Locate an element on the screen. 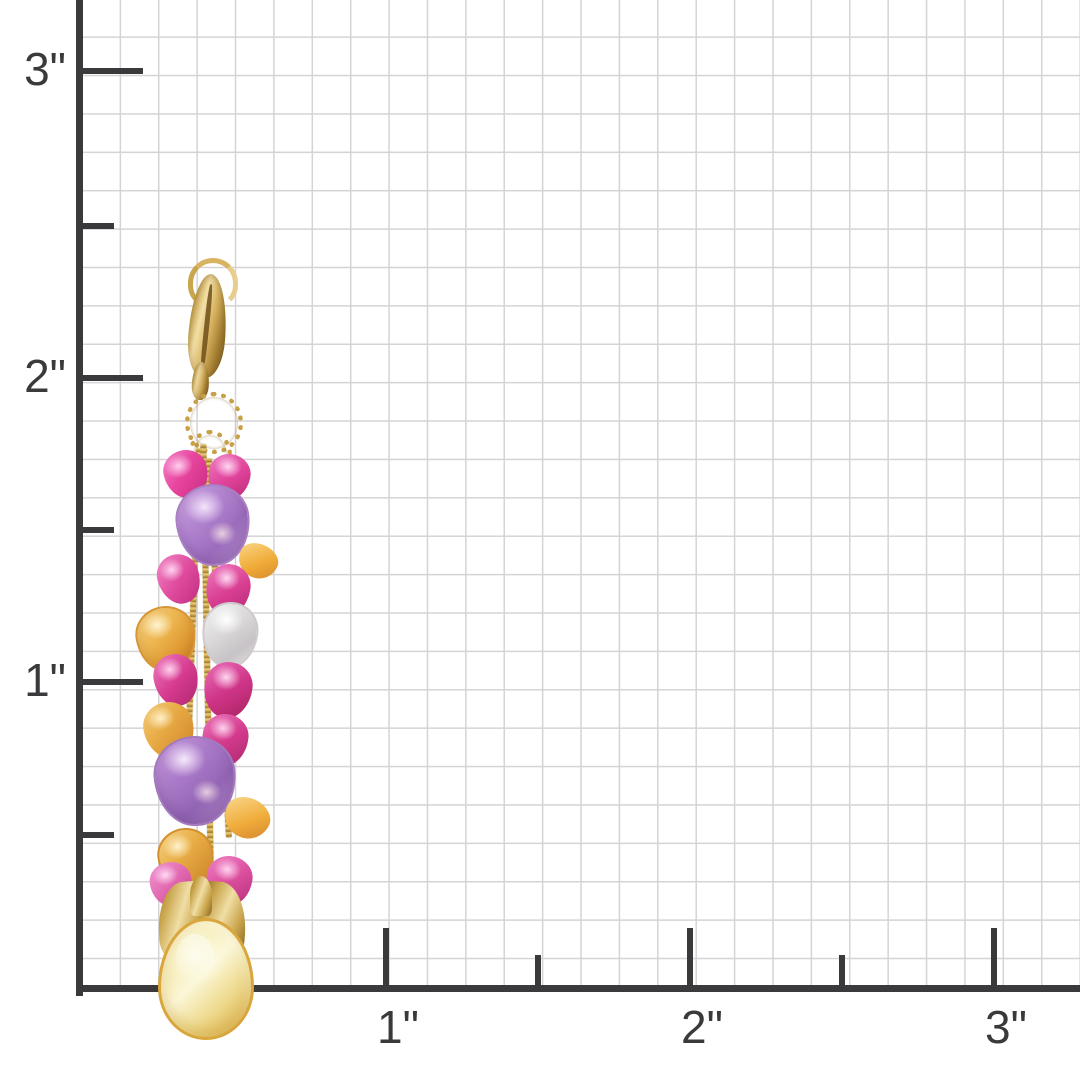  x-minor-tick-2_5in is located at coordinates (842, 970).